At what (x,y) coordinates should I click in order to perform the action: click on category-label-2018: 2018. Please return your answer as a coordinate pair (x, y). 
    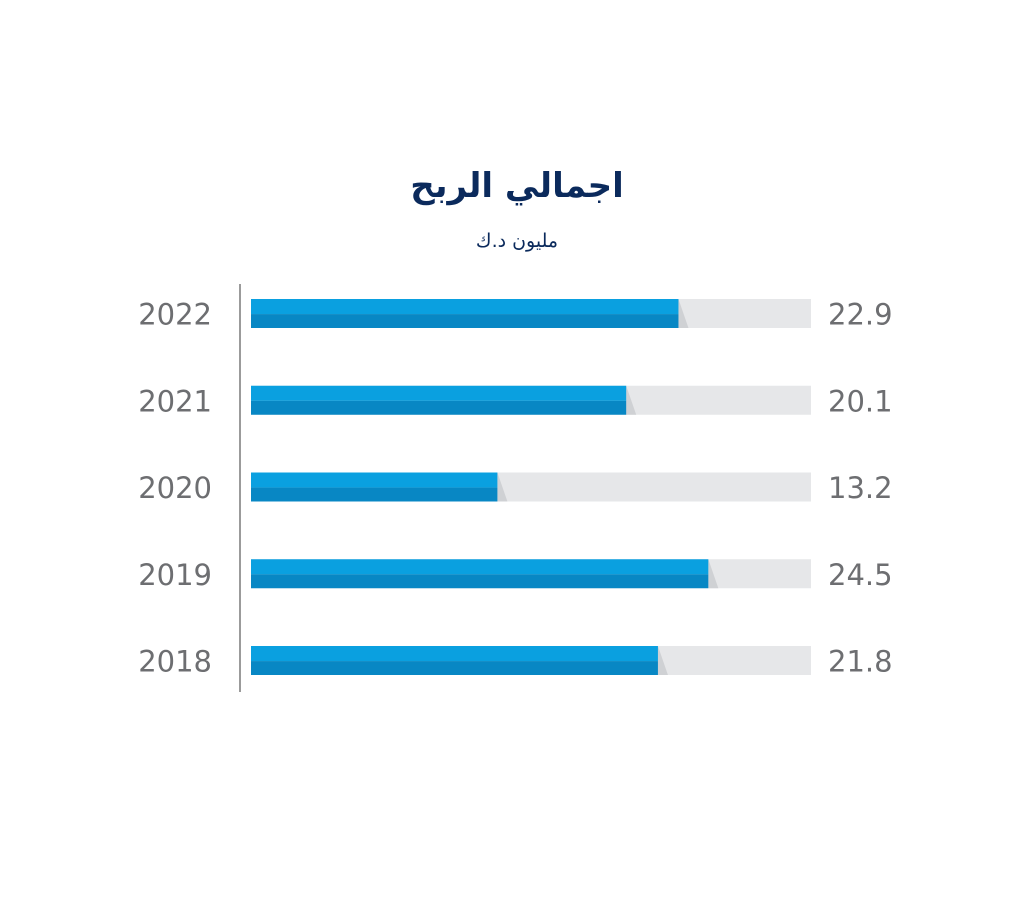
    Looking at the image, I should click on (175, 662).